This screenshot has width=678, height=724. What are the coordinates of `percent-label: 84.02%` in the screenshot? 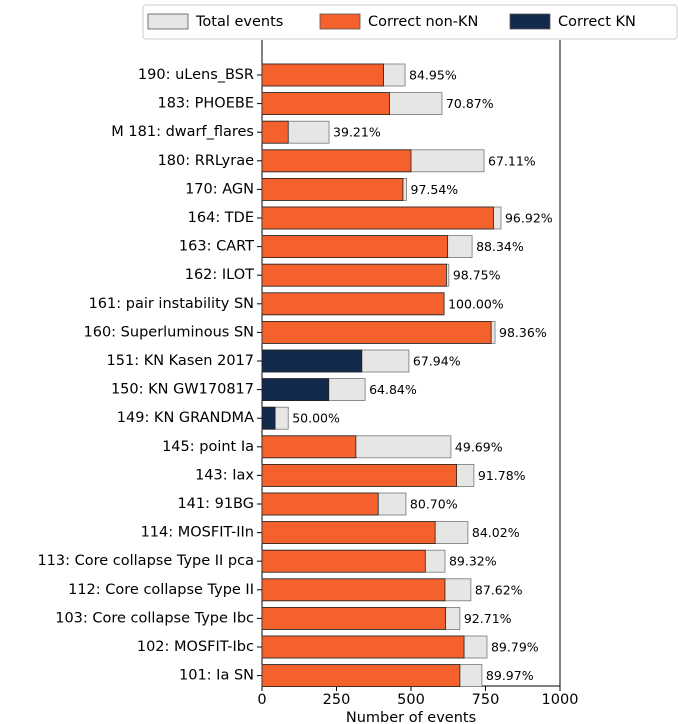 It's located at (496, 532).